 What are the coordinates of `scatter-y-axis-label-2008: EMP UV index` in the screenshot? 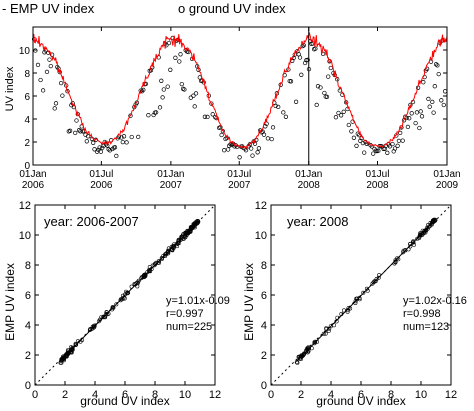 It's located at (249, 302).